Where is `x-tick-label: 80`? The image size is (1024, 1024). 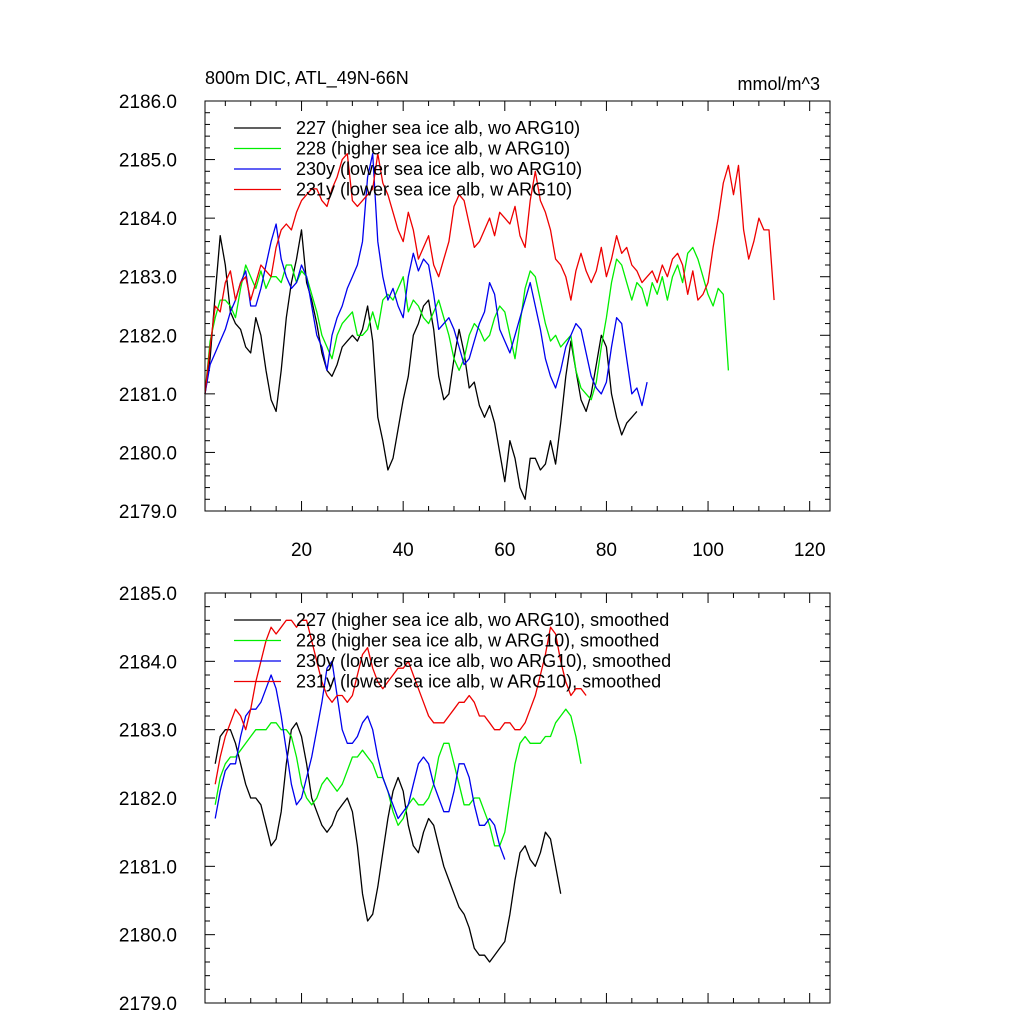 x-tick-label: 80 is located at coordinates (606, 550).